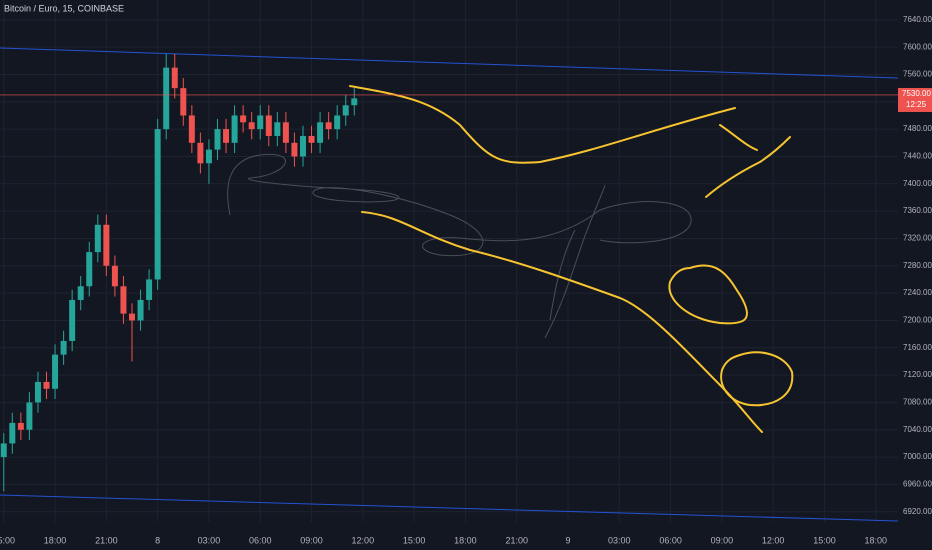 The width and height of the screenshot is (932, 550). Describe the element at coordinates (917, 292) in the screenshot. I see `y-tick-label: 7240.00` at that location.